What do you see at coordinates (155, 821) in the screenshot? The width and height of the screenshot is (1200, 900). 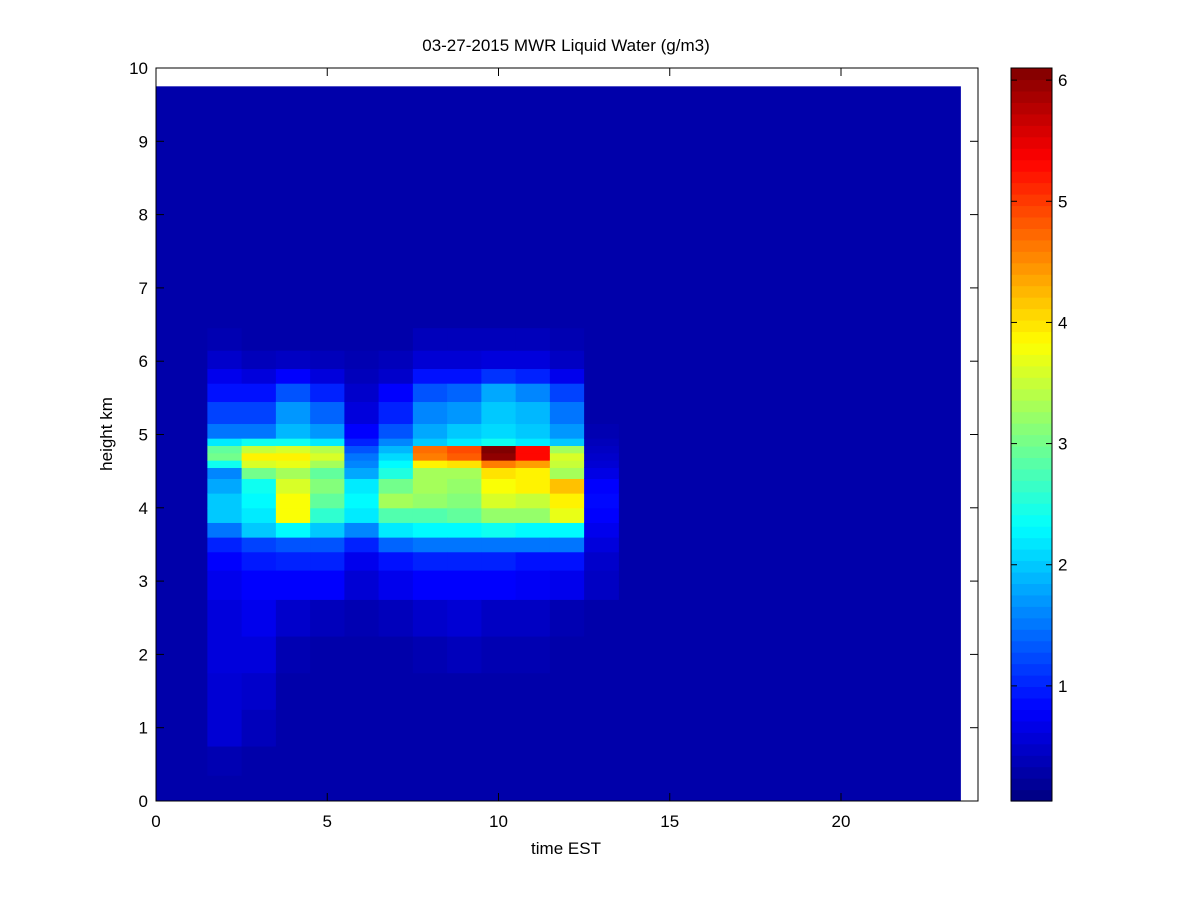 I see `x-tick-label: 0` at bounding box center [155, 821].